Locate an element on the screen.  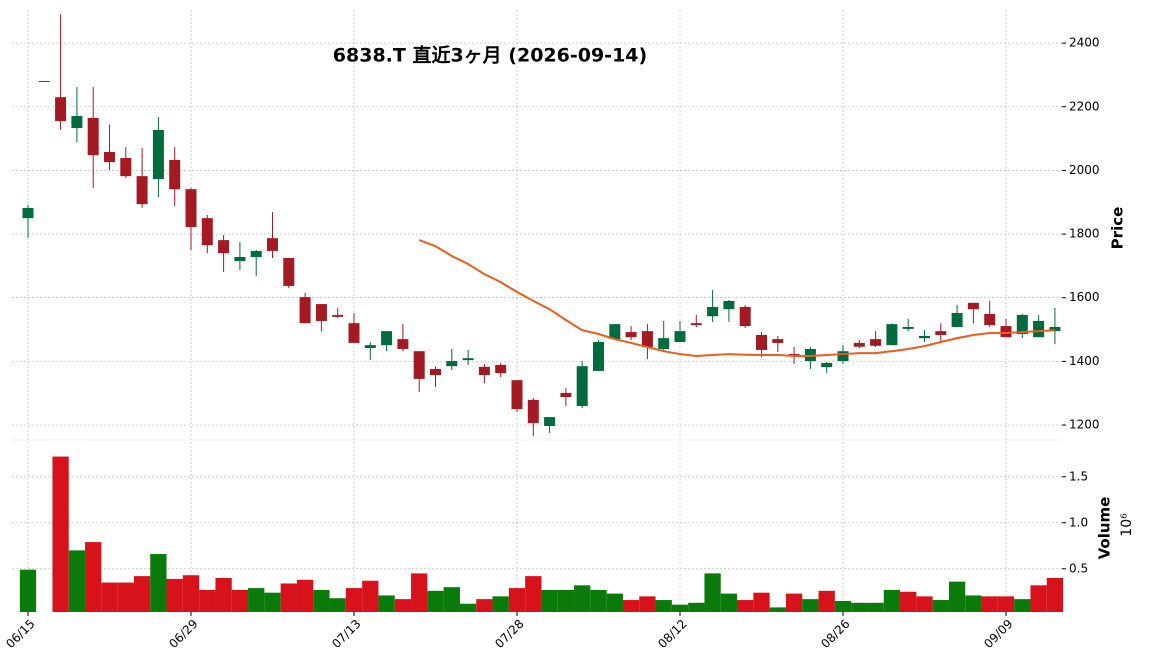
y-tick-label: 1400 is located at coordinates (1084, 361).